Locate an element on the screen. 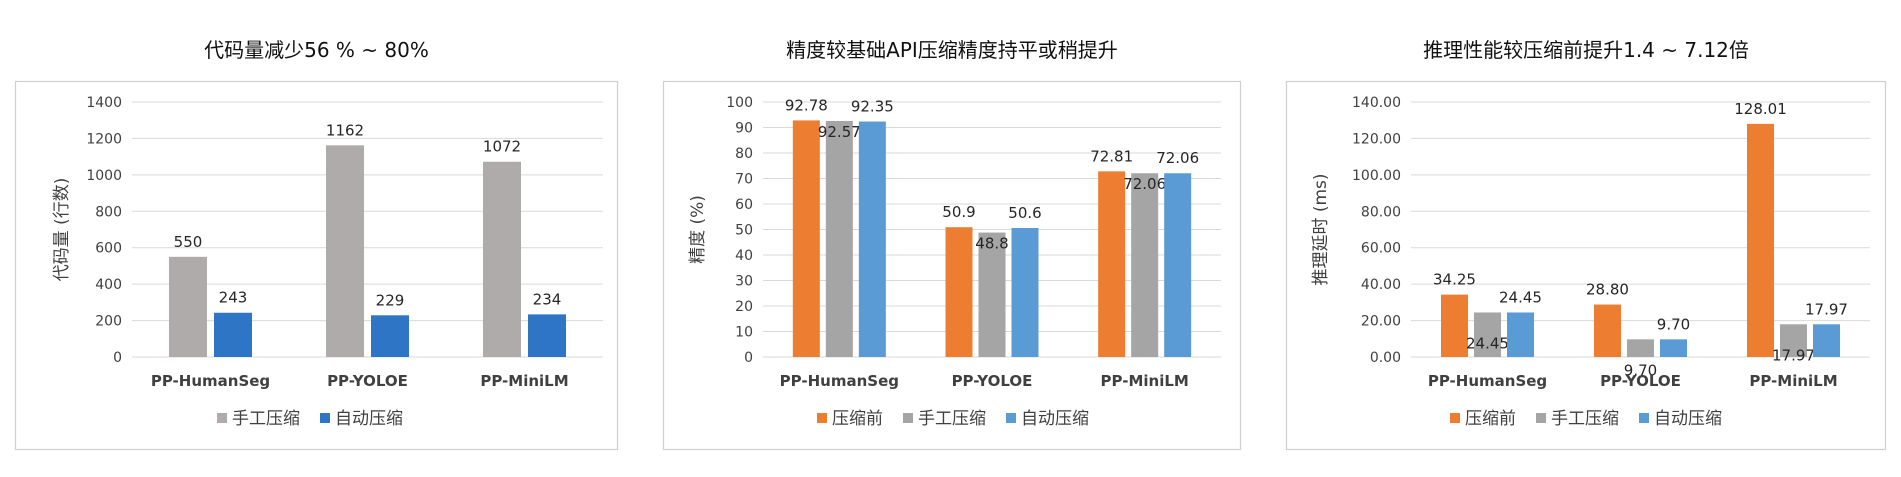 This screenshot has width=1901, height=477. y-tick-label: 30 is located at coordinates (744, 282).